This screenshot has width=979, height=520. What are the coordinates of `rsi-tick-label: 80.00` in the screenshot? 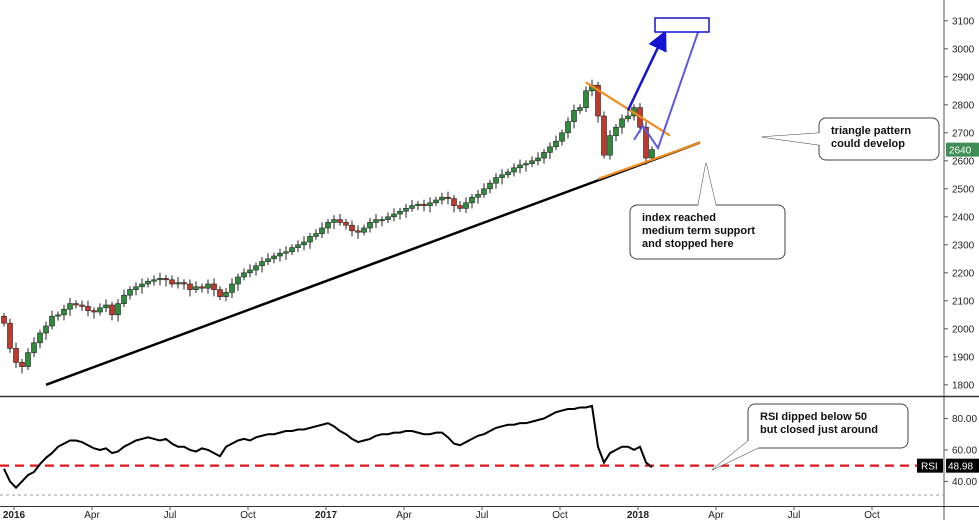 It's located at (964, 419).